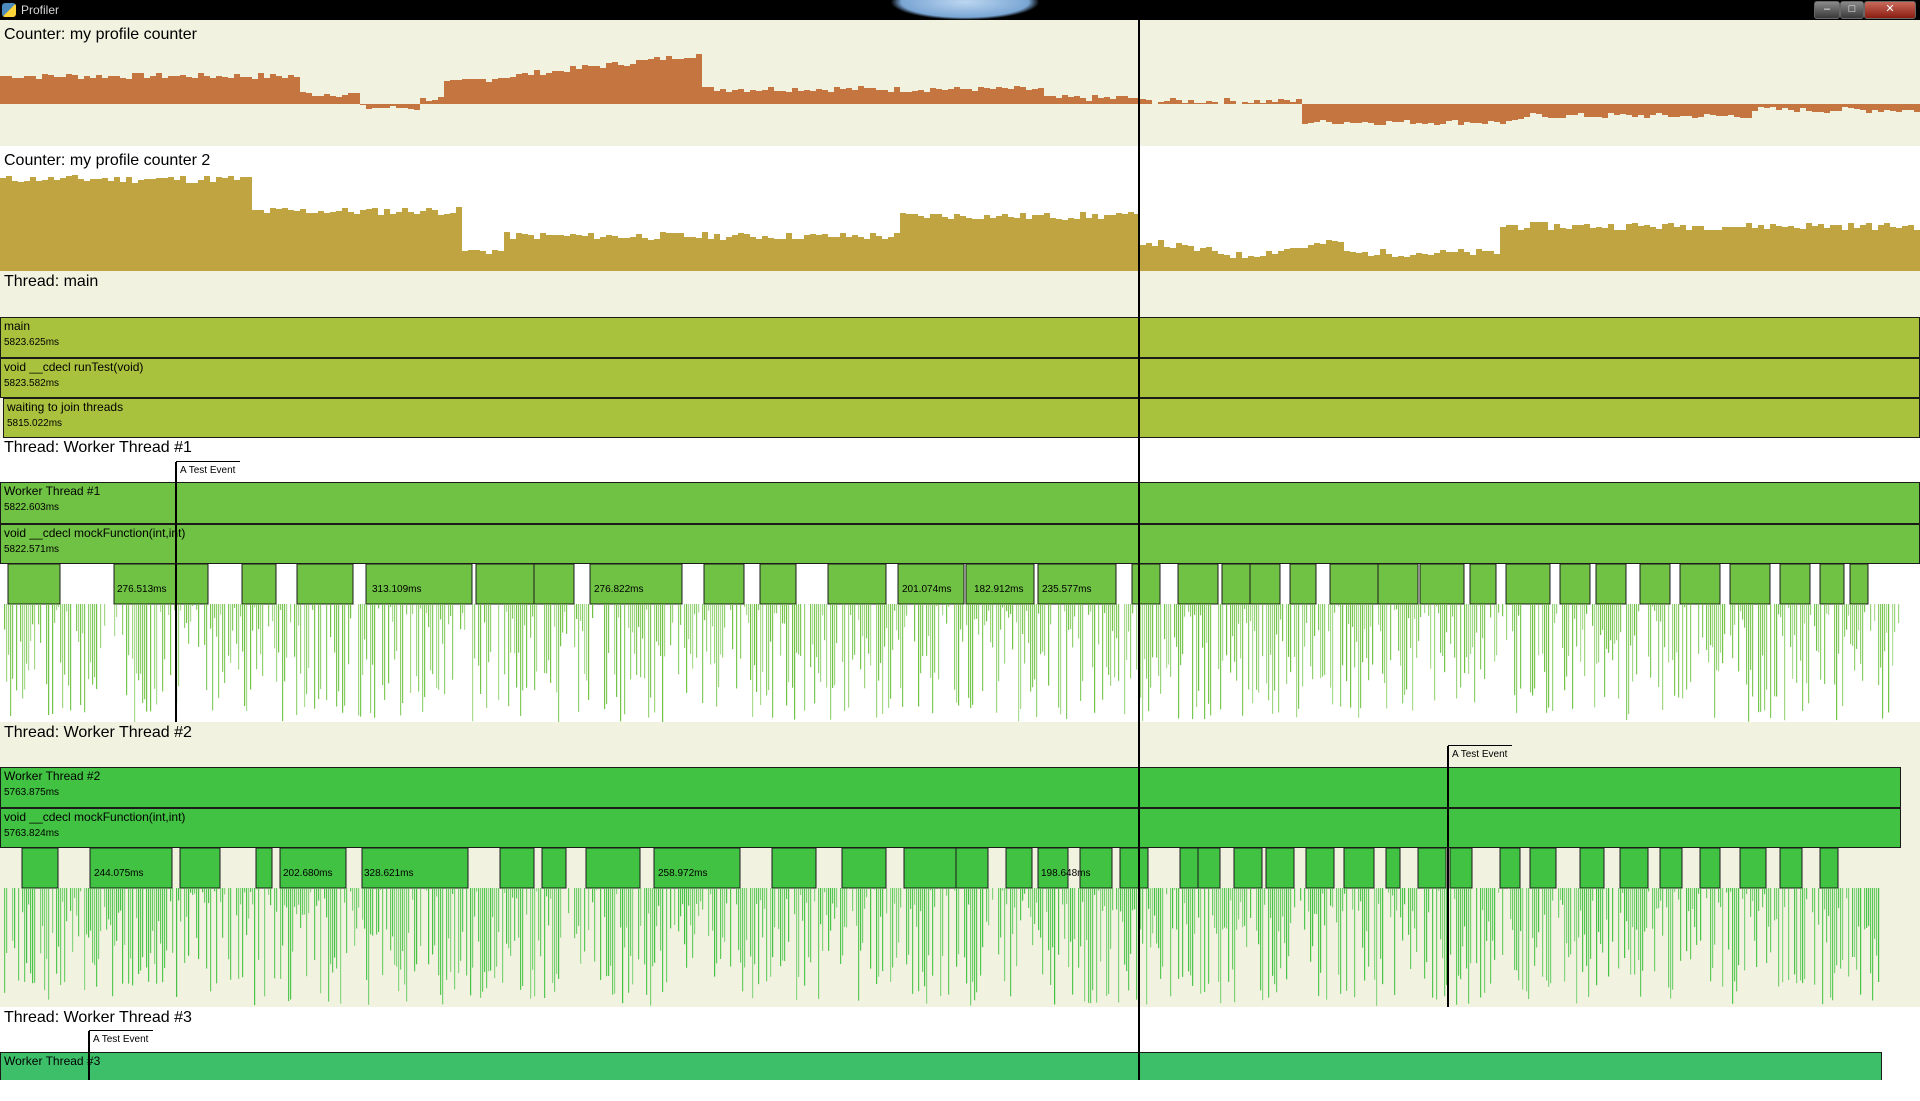  Describe the element at coordinates (1852, 10) in the screenshot. I see `maximize-button: □` at that location.